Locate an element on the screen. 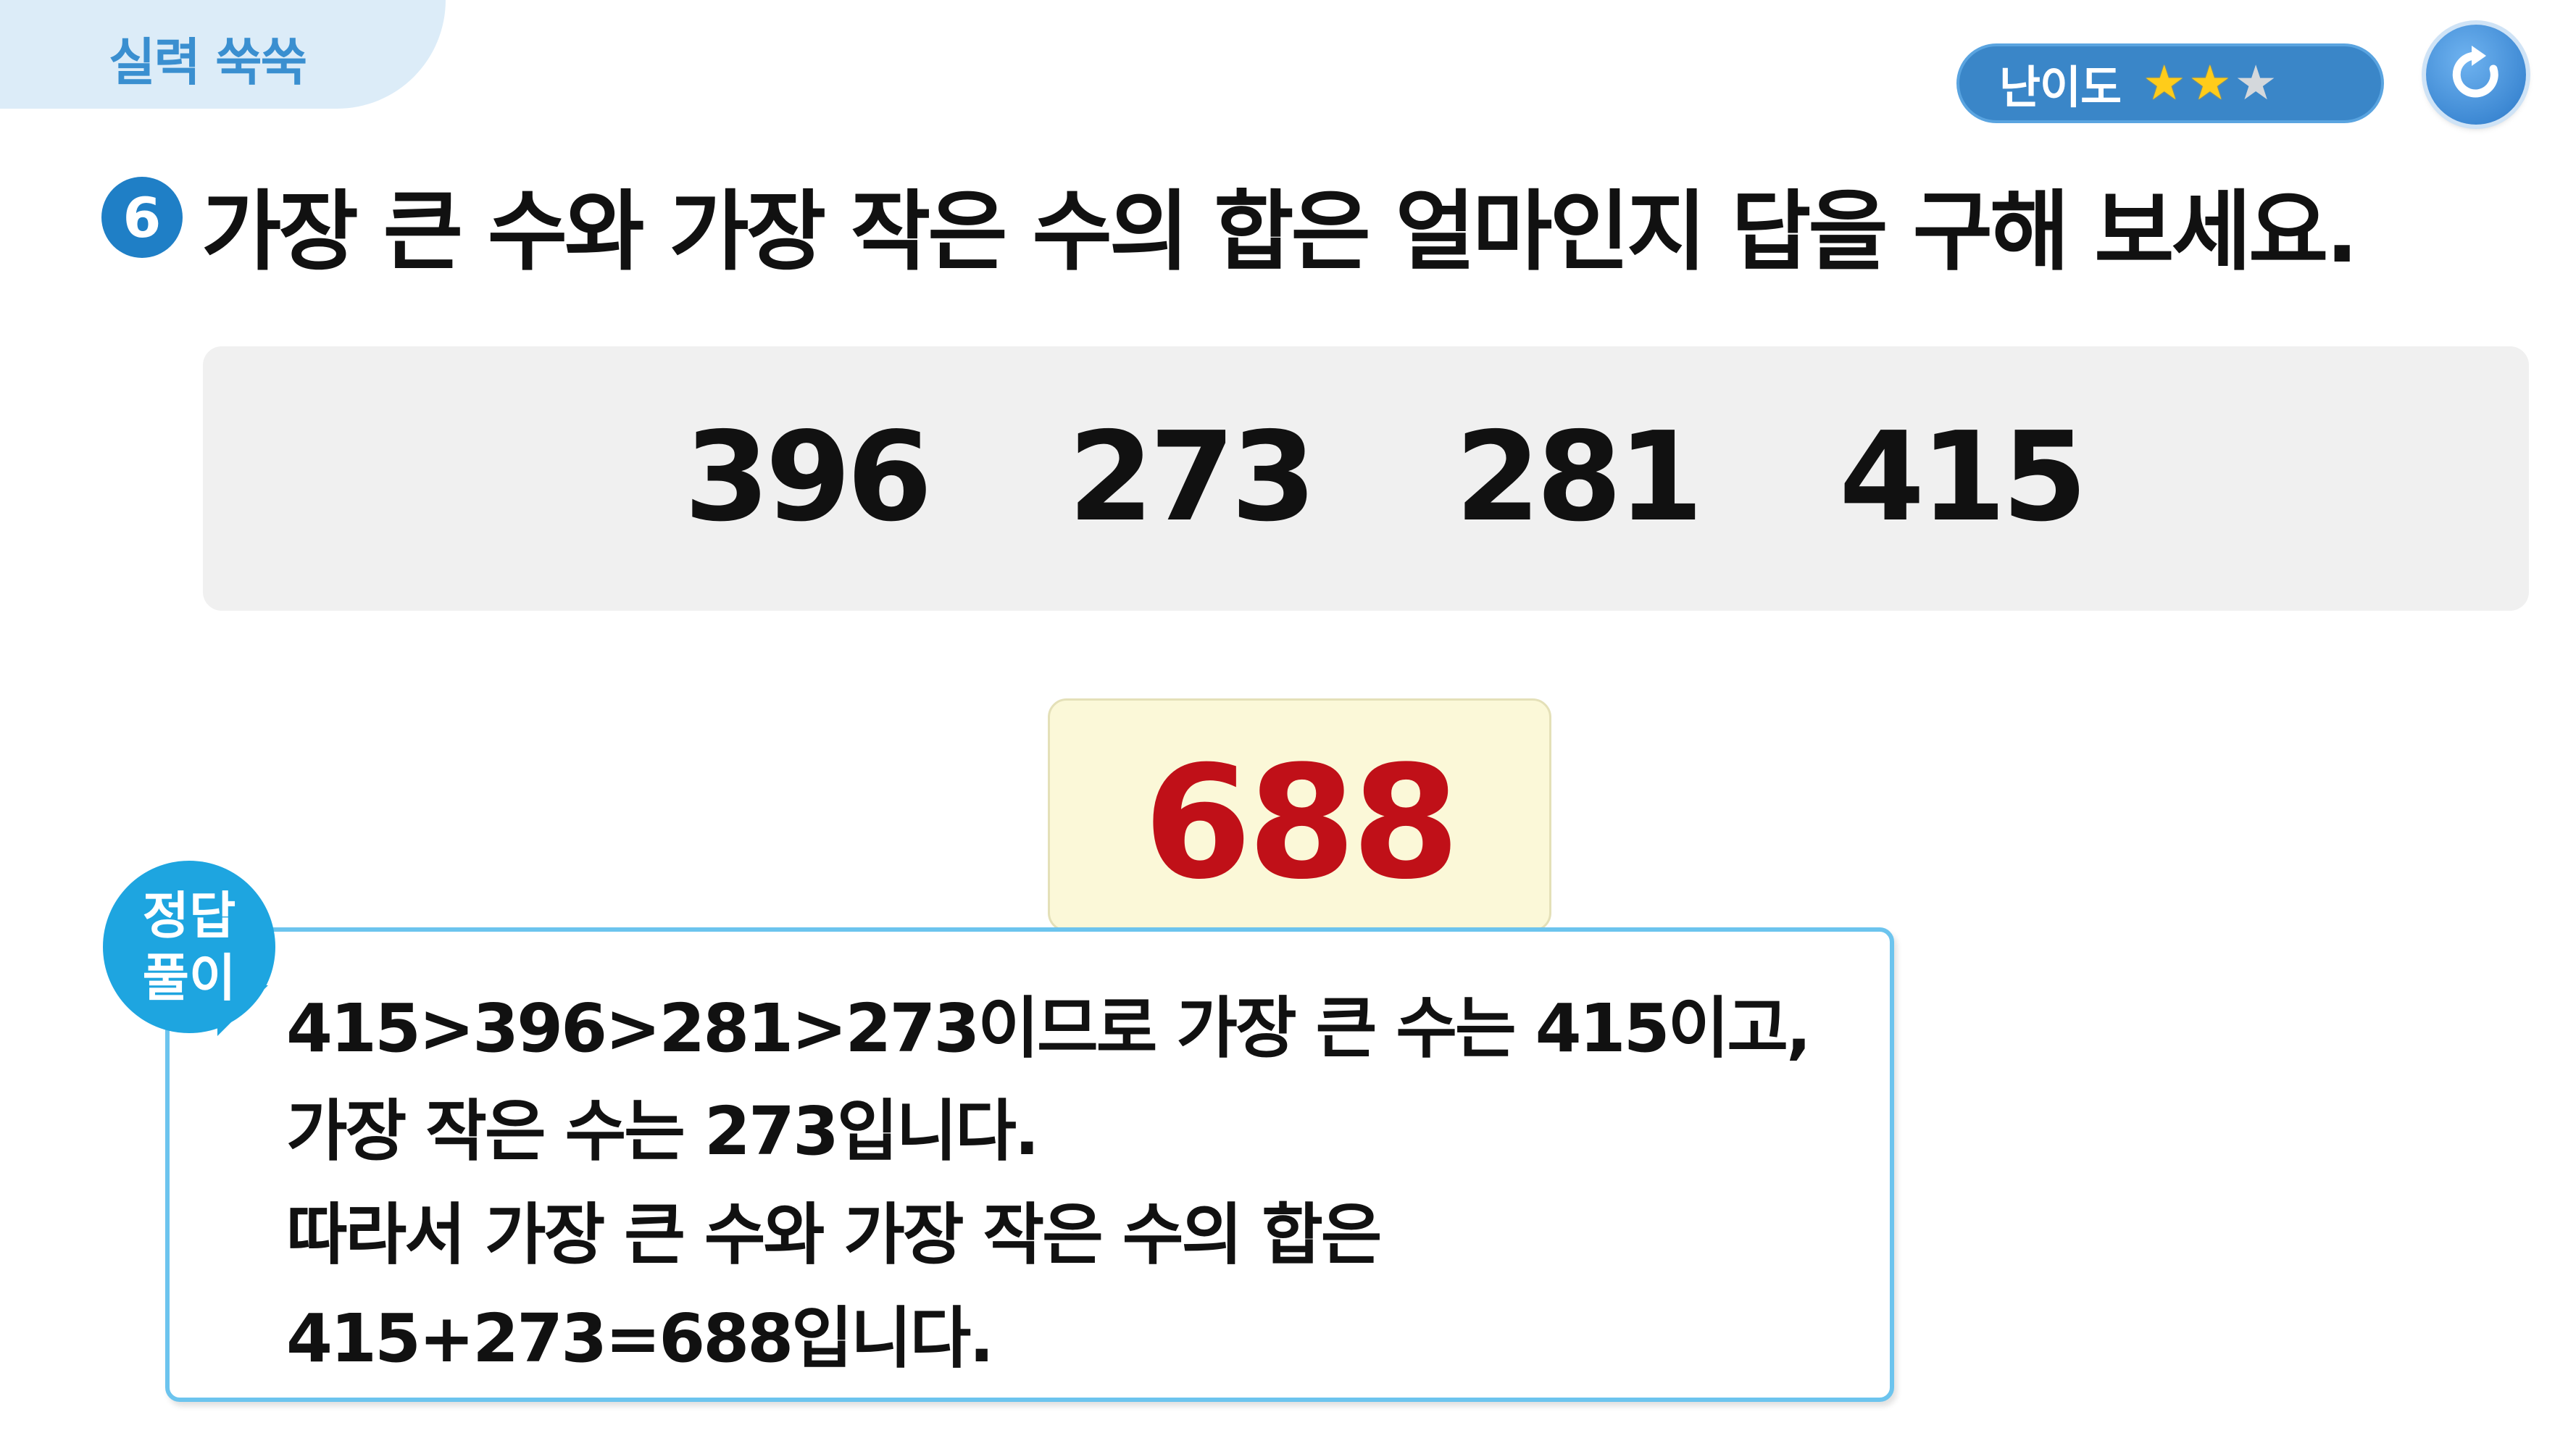 The image size is (2576, 1449). difficulty-badge: 난이도 ★ ★ ★ is located at coordinates (2170, 83).